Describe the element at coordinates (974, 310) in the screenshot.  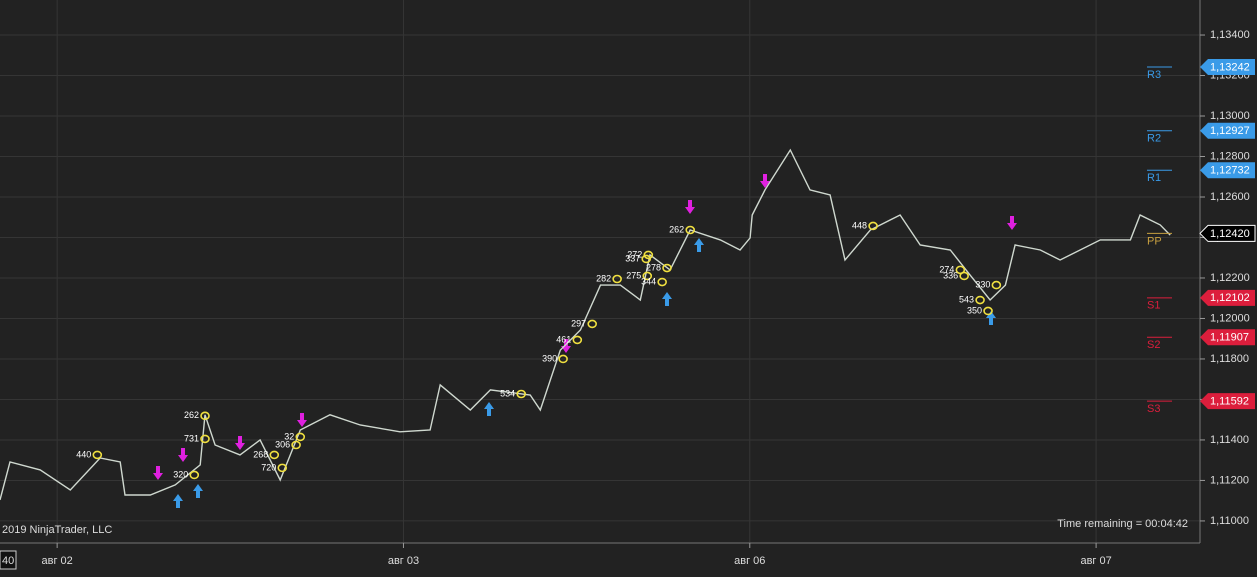
I see `signal-label: 350` at that location.